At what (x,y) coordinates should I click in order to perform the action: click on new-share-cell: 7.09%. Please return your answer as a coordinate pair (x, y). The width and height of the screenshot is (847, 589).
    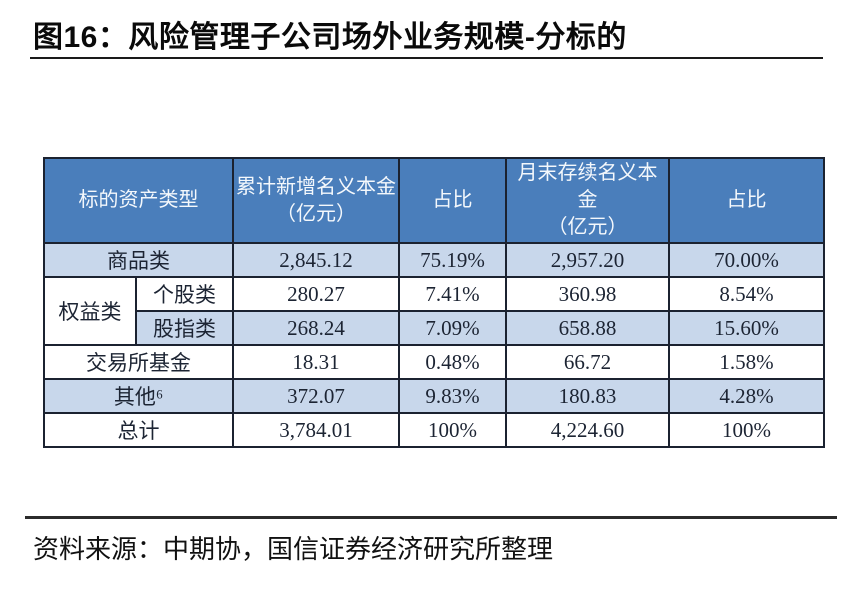
    Looking at the image, I should click on (452, 328).